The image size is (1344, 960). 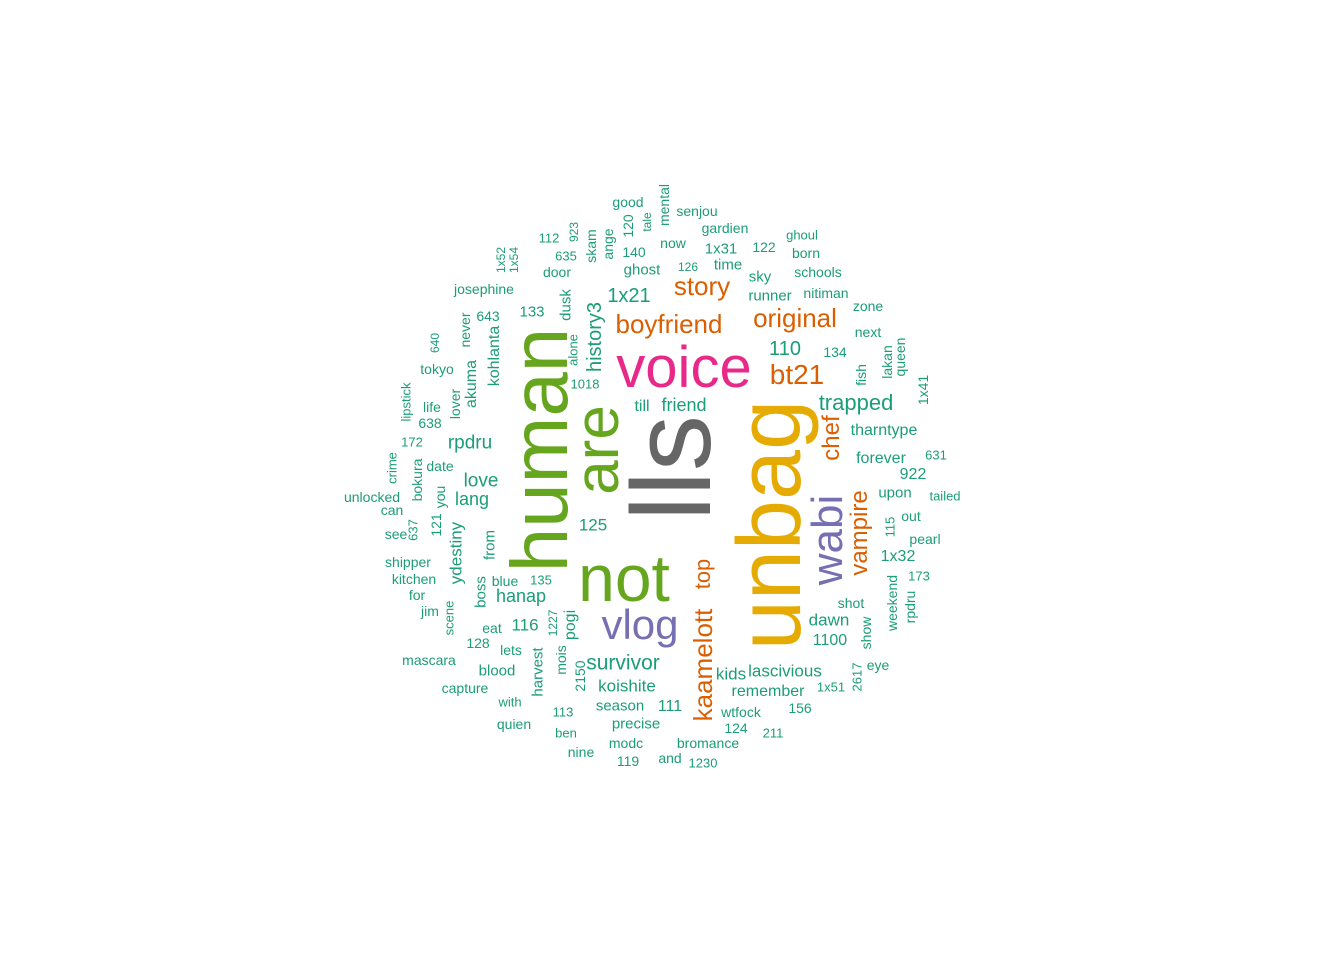 What do you see at coordinates (429, 660) in the screenshot?
I see `word: mascara` at bounding box center [429, 660].